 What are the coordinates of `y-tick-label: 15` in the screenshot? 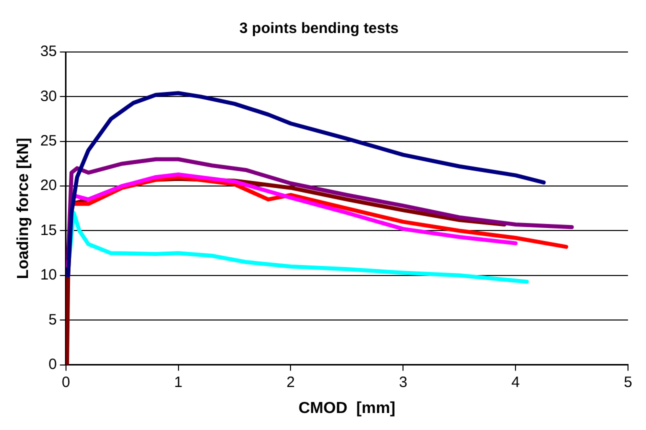 It's located at (48, 230).